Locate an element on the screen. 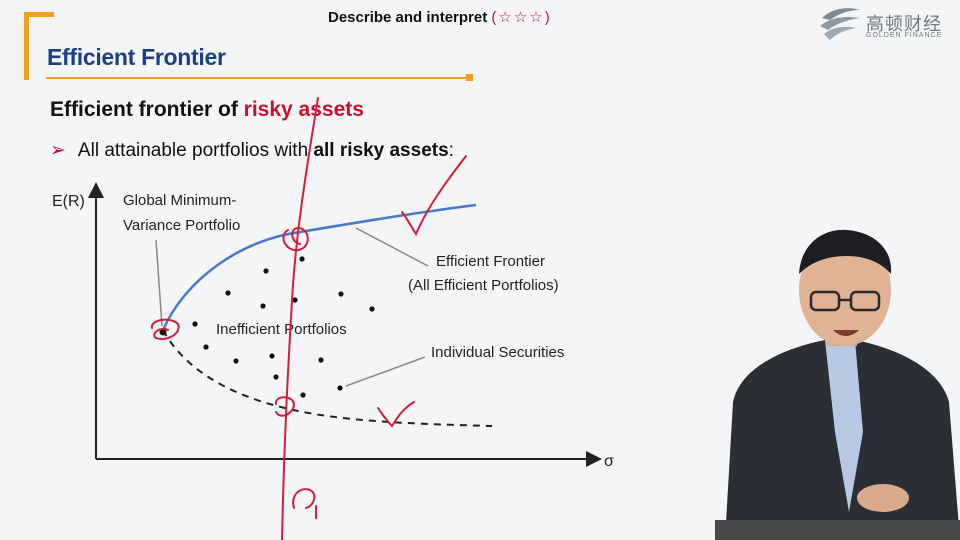 Image resolution: width=960 pixels, height=540 pixels. handwritten-scribble is located at coordinates (304, 503).